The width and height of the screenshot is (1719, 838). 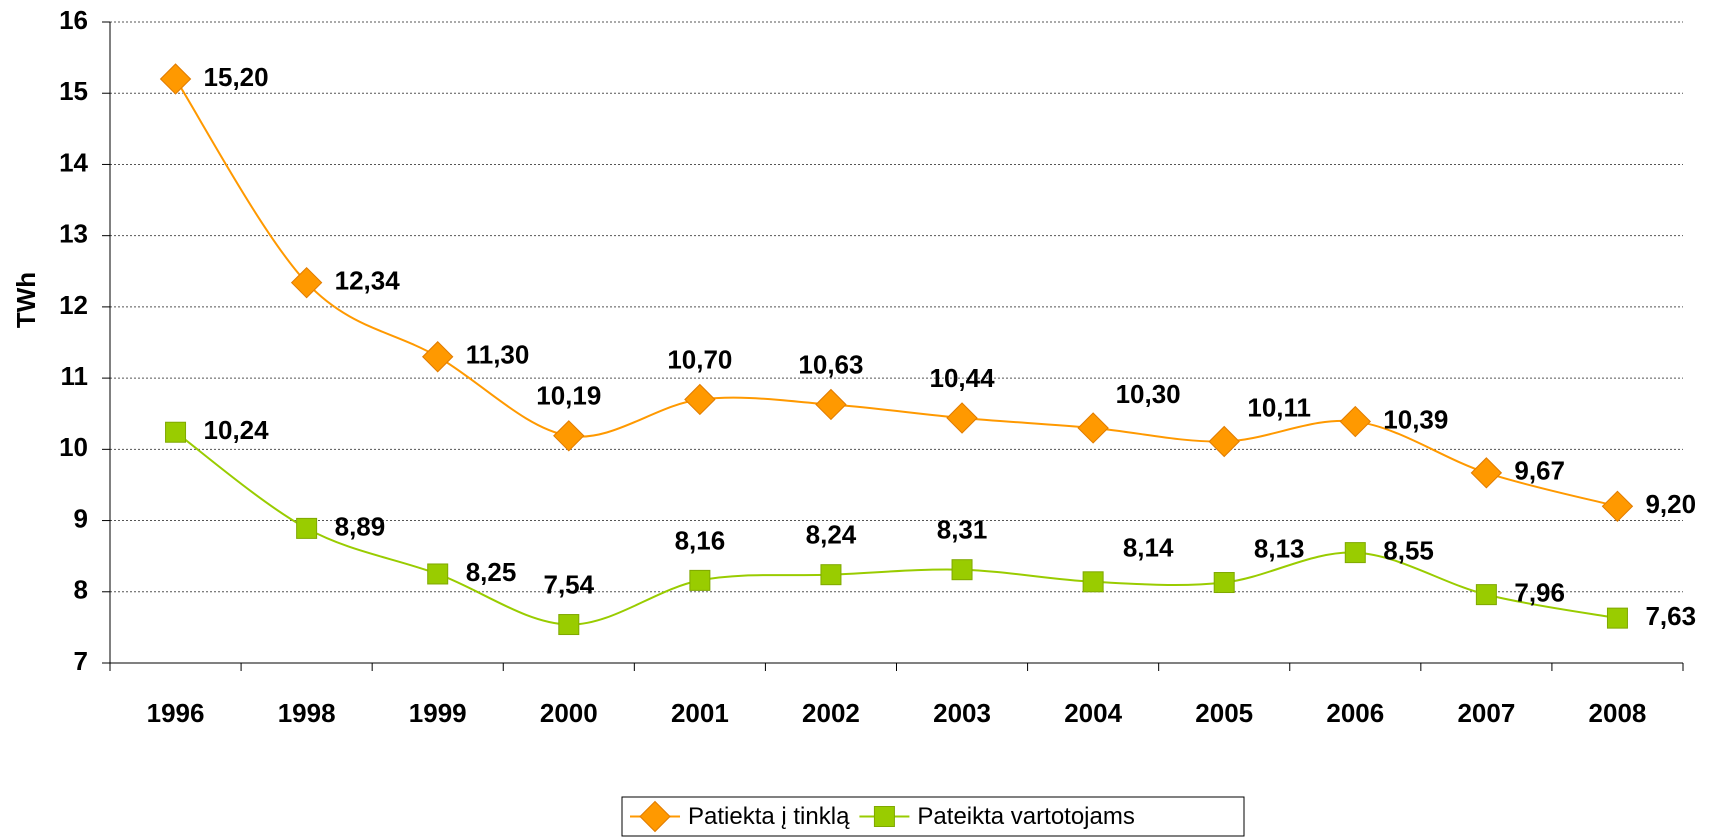 What do you see at coordinates (1355, 713) in the screenshot?
I see `x-tick-label: 2006` at bounding box center [1355, 713].